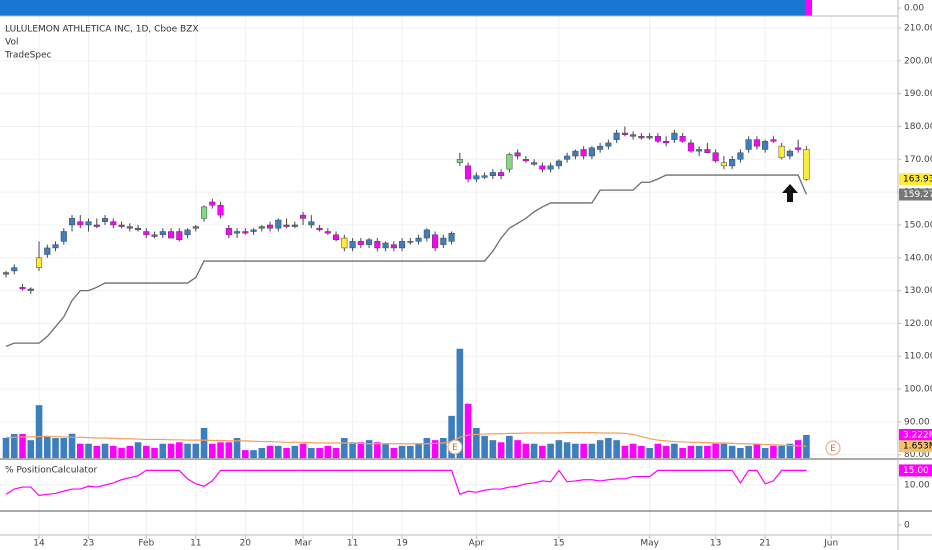 The width and height of the screenshot is (932, 550). What do you see at coordinates (246, 544) in the screenshot?
I see `x-tick-label: 20` at bounding box center [246, 544].